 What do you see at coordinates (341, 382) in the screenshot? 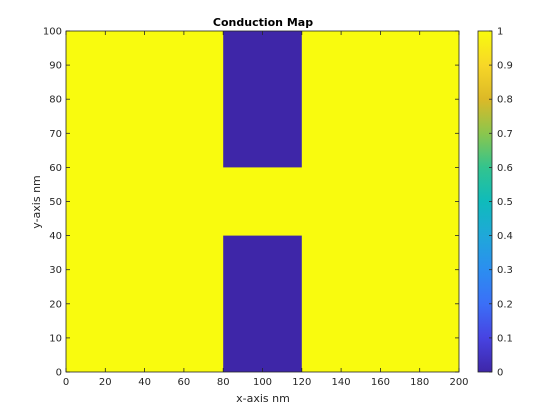
I see `x-tick-label: 140` at bounding box center [341, 382].